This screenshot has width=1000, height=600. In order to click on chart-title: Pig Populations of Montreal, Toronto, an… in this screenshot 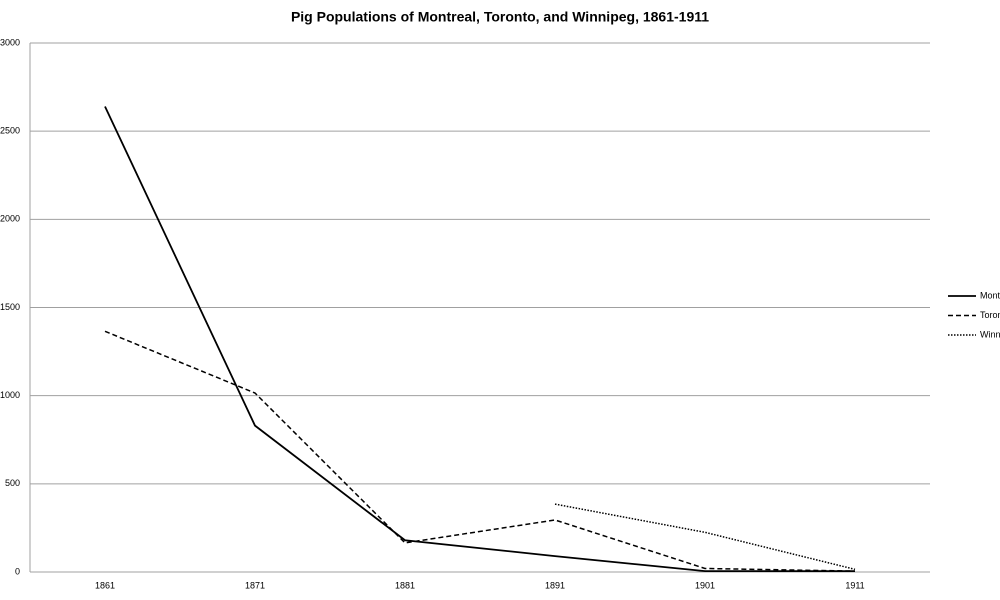, I will do `click(500, 17)`.